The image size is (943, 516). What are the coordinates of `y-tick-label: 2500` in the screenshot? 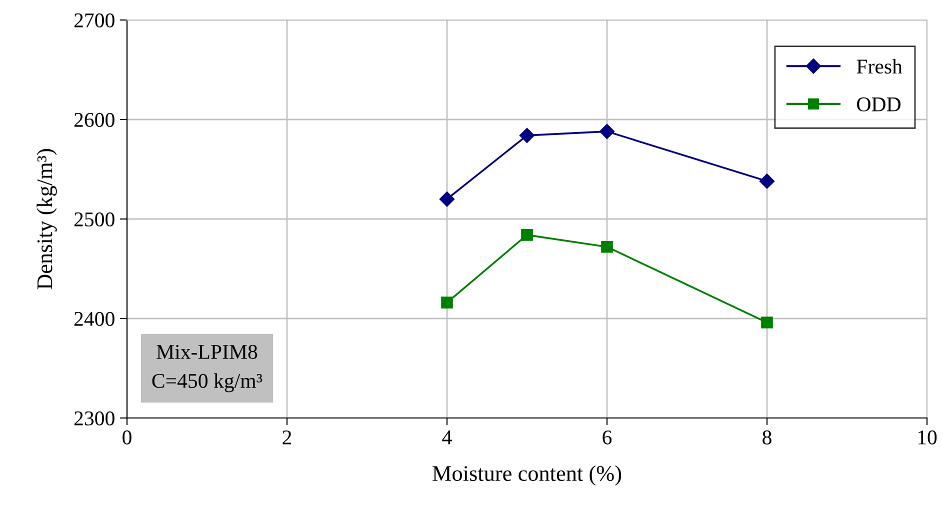 It's located at (94, 219).